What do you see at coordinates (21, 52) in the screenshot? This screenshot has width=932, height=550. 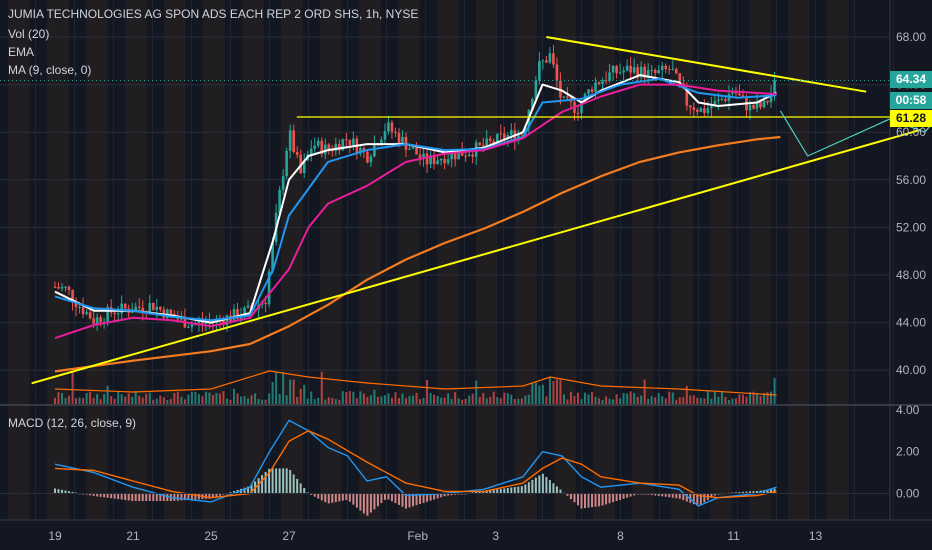 I see `indicator-ema: EMA` at bounding box center [21, 52].